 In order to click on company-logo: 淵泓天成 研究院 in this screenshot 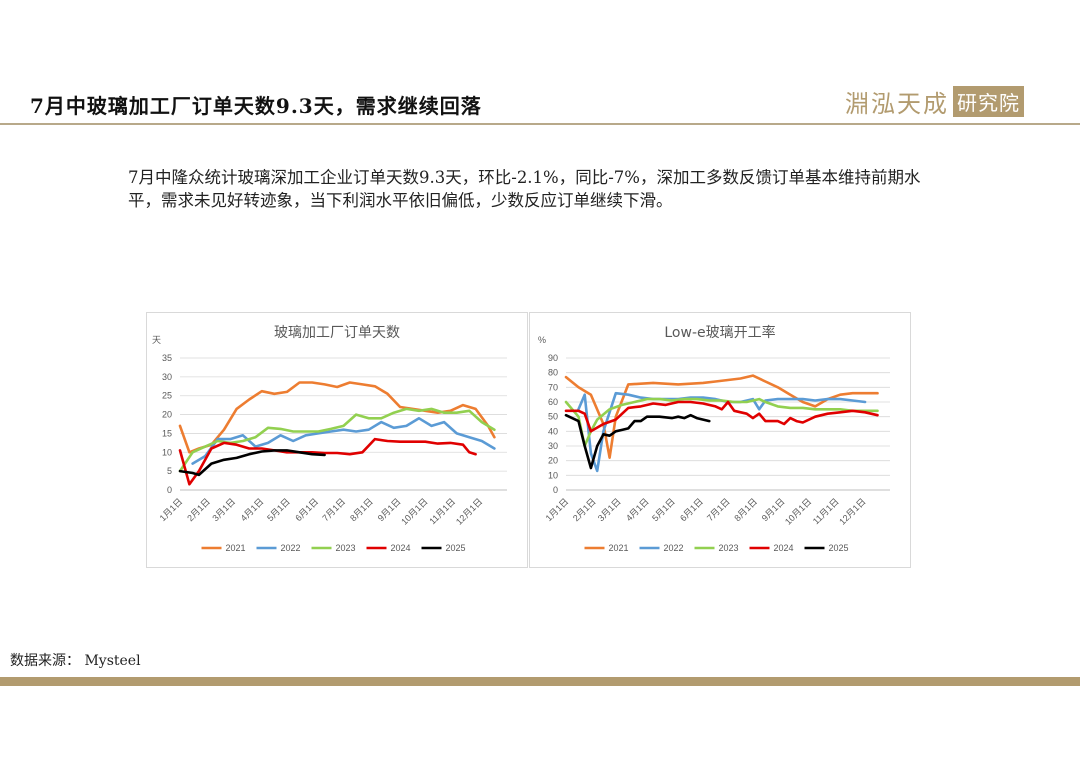, I will do `click(934, 101)`.